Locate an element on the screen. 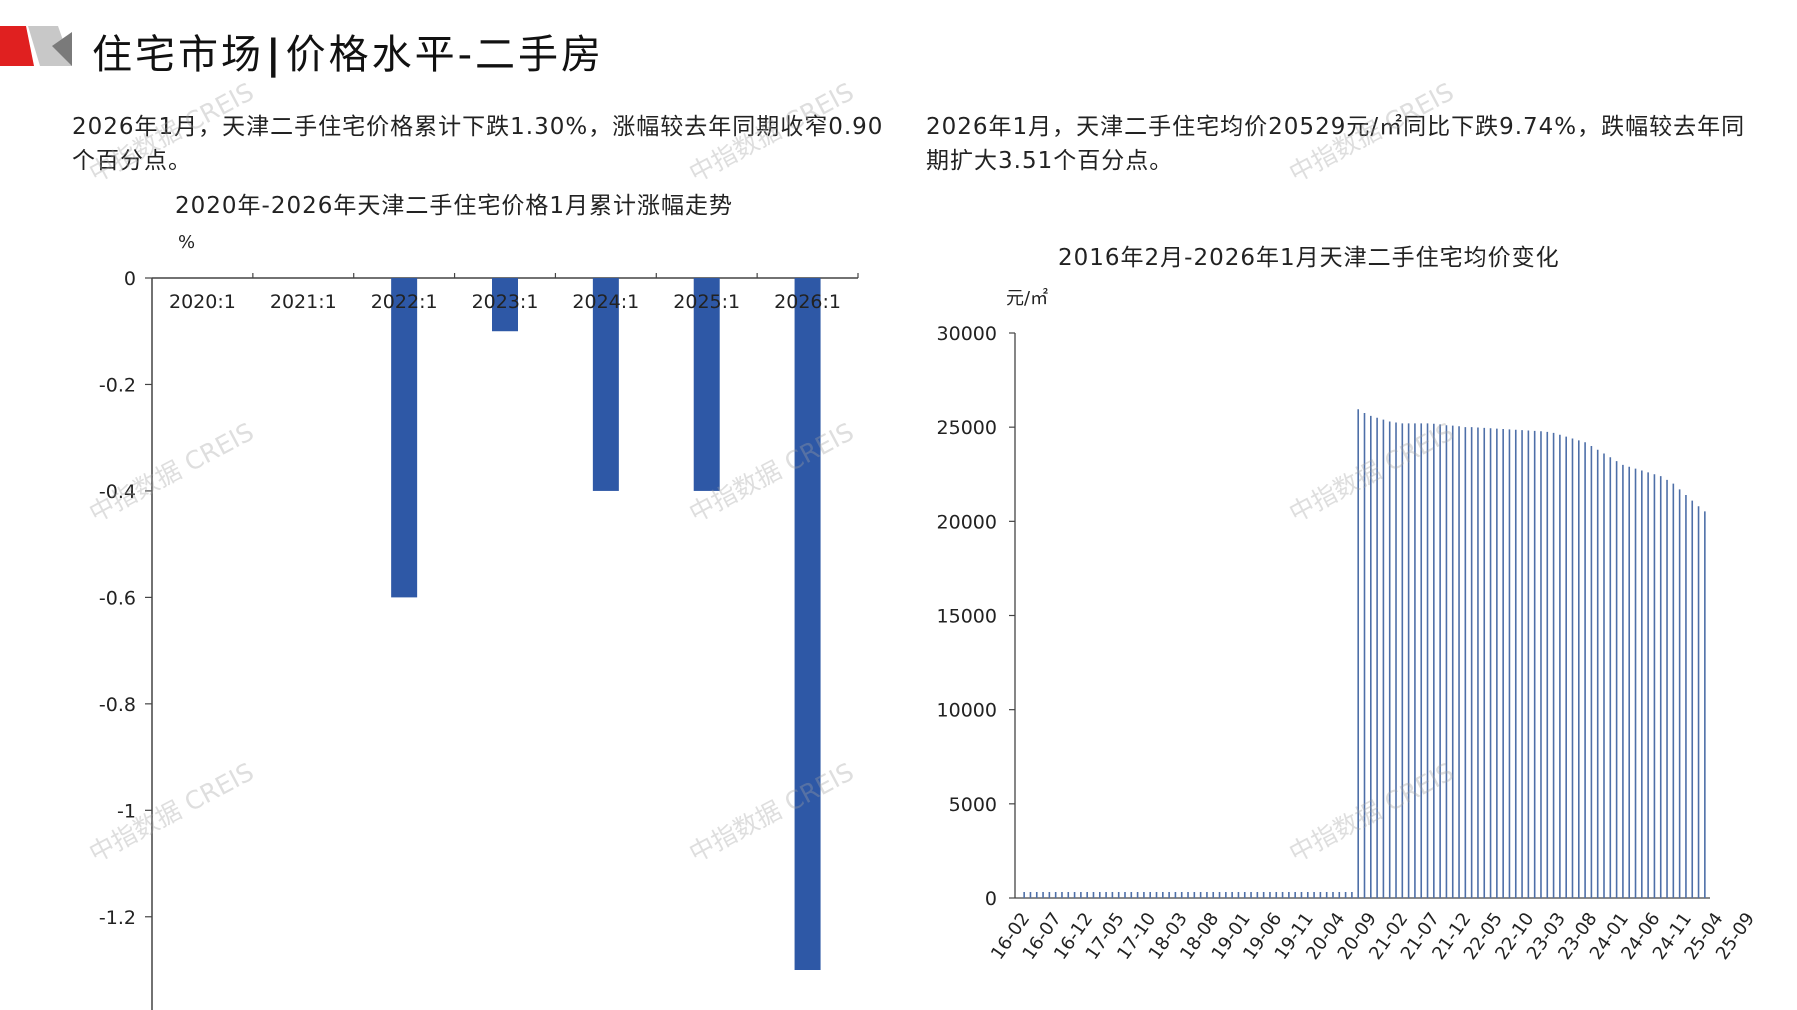  y-tick-label: -0.6 is located at coordinates (117, 598).